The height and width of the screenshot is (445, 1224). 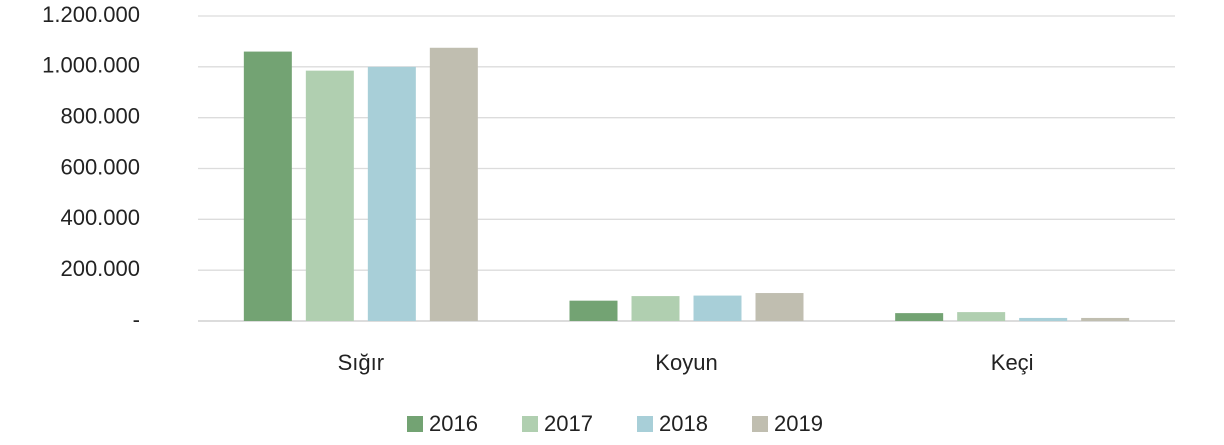 What do you see at coordinates (100, 115) in the screenshot?
I see `y-tick-label: 800.000` at bounding box center [100, 115].